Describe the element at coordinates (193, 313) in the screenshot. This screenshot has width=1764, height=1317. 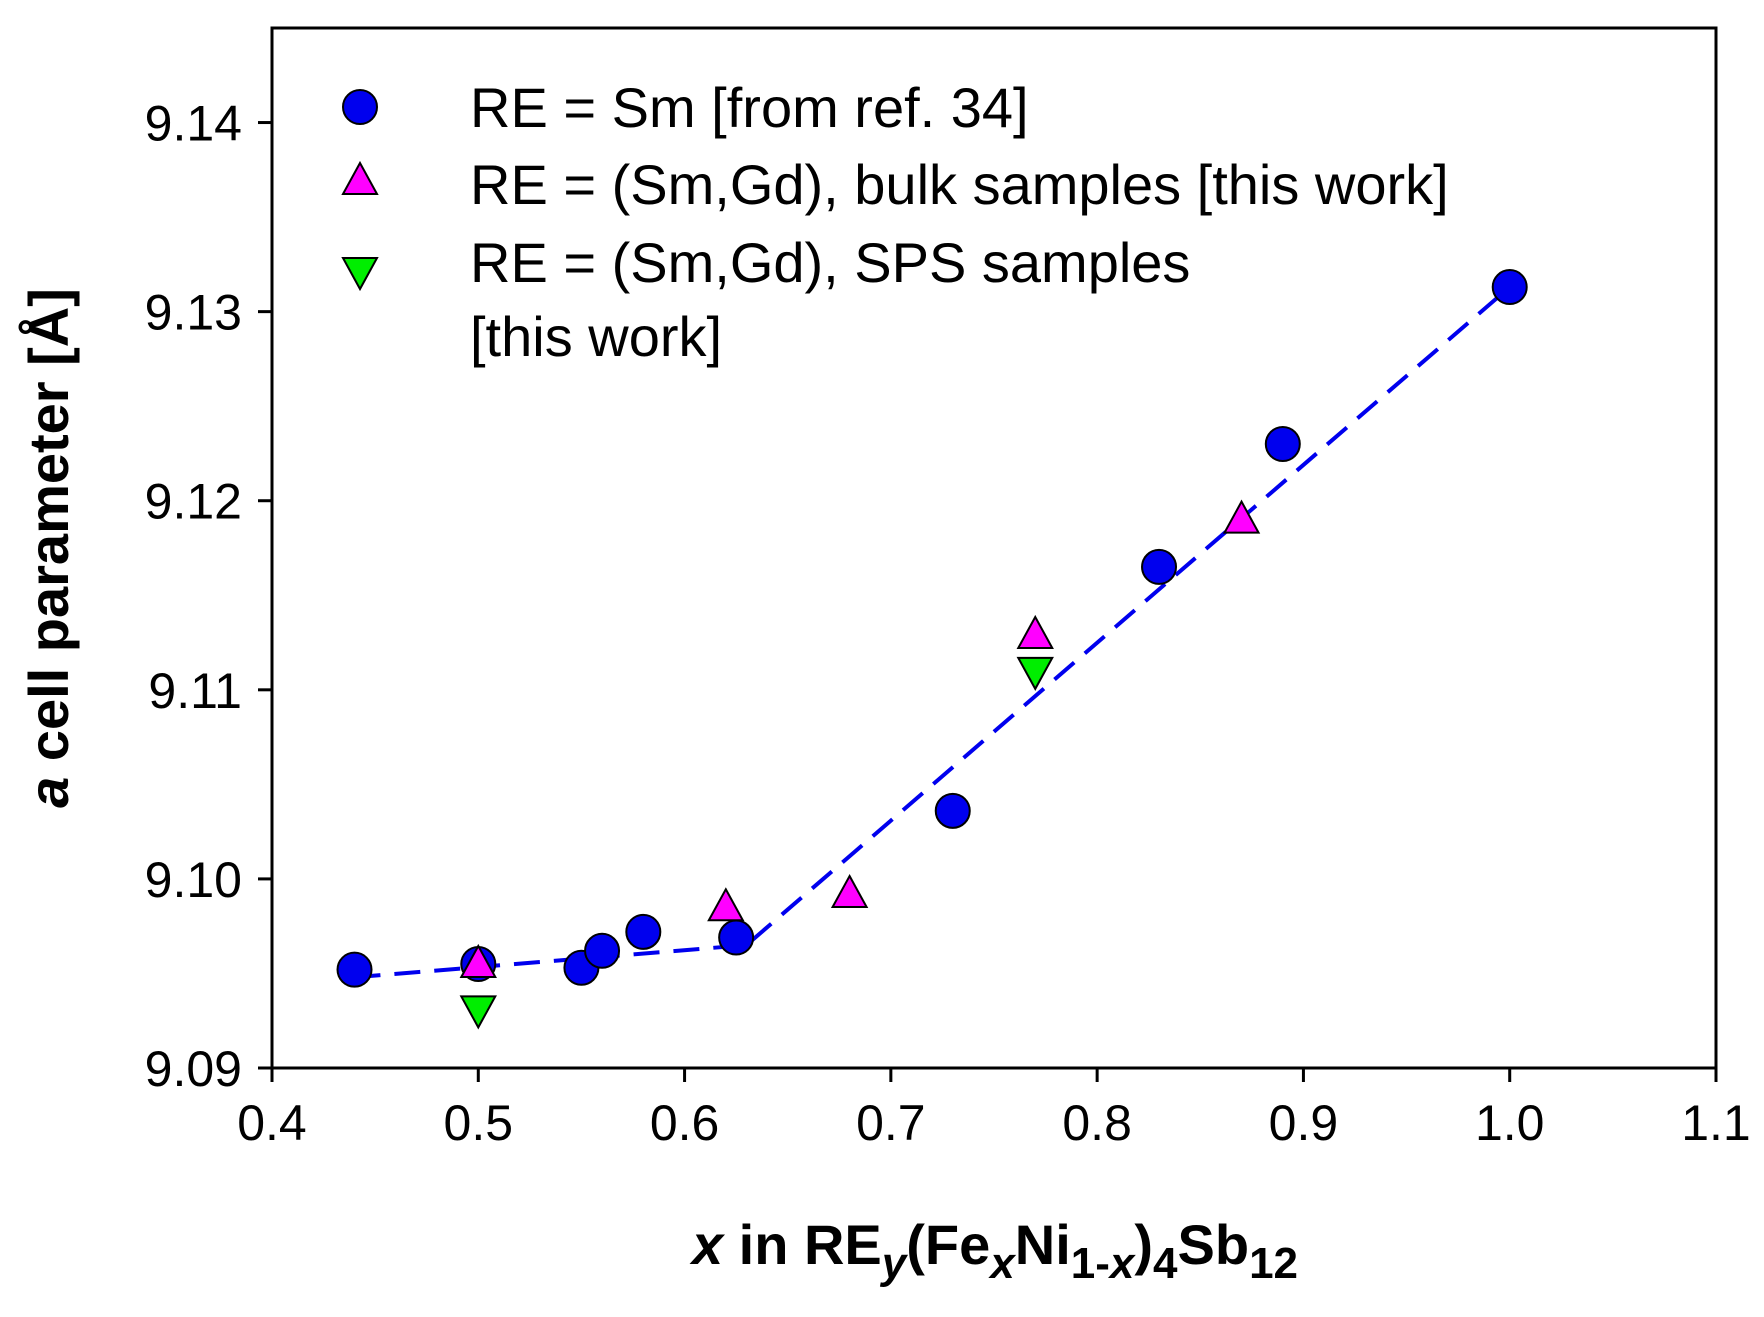
I see `y-tick-label-4: 9.13` at that location.